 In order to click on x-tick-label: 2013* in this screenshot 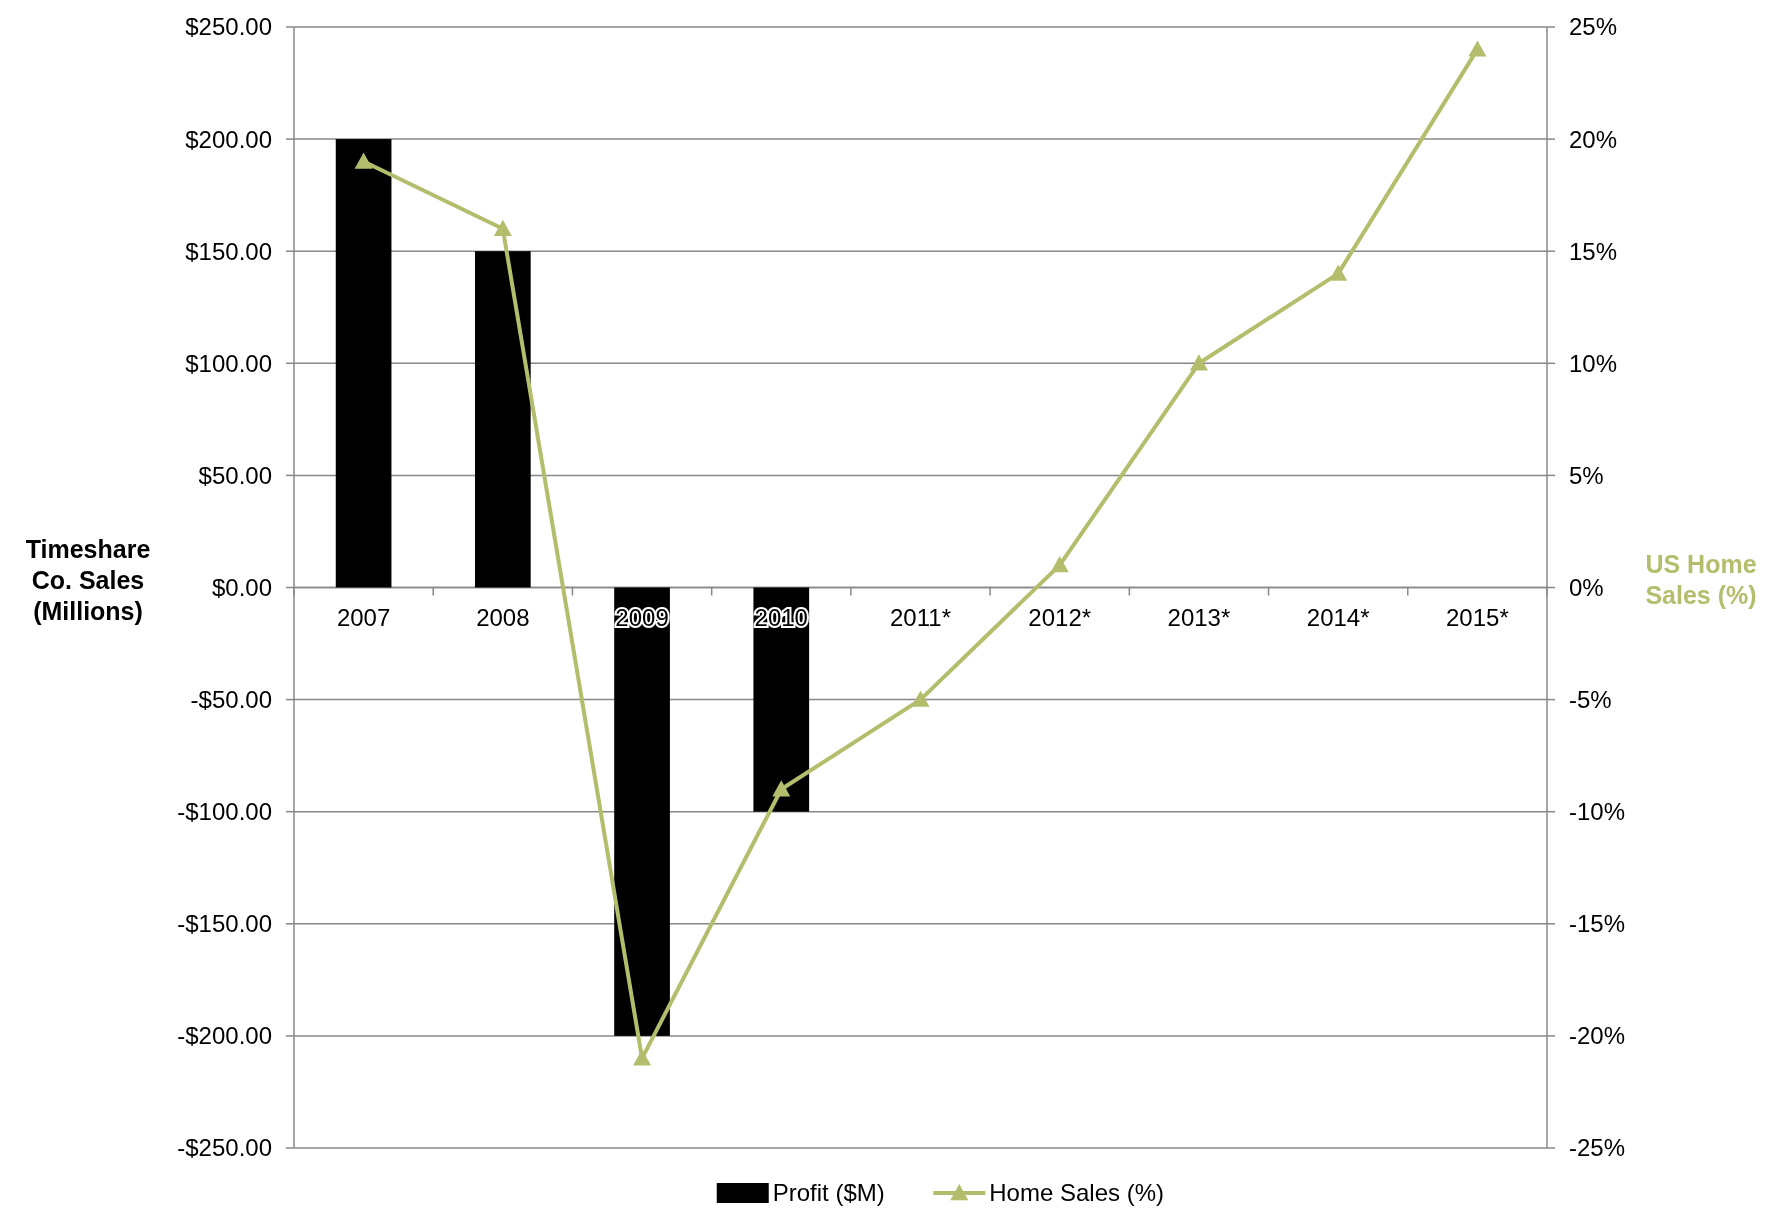, I will do `click(1199, 617)`.